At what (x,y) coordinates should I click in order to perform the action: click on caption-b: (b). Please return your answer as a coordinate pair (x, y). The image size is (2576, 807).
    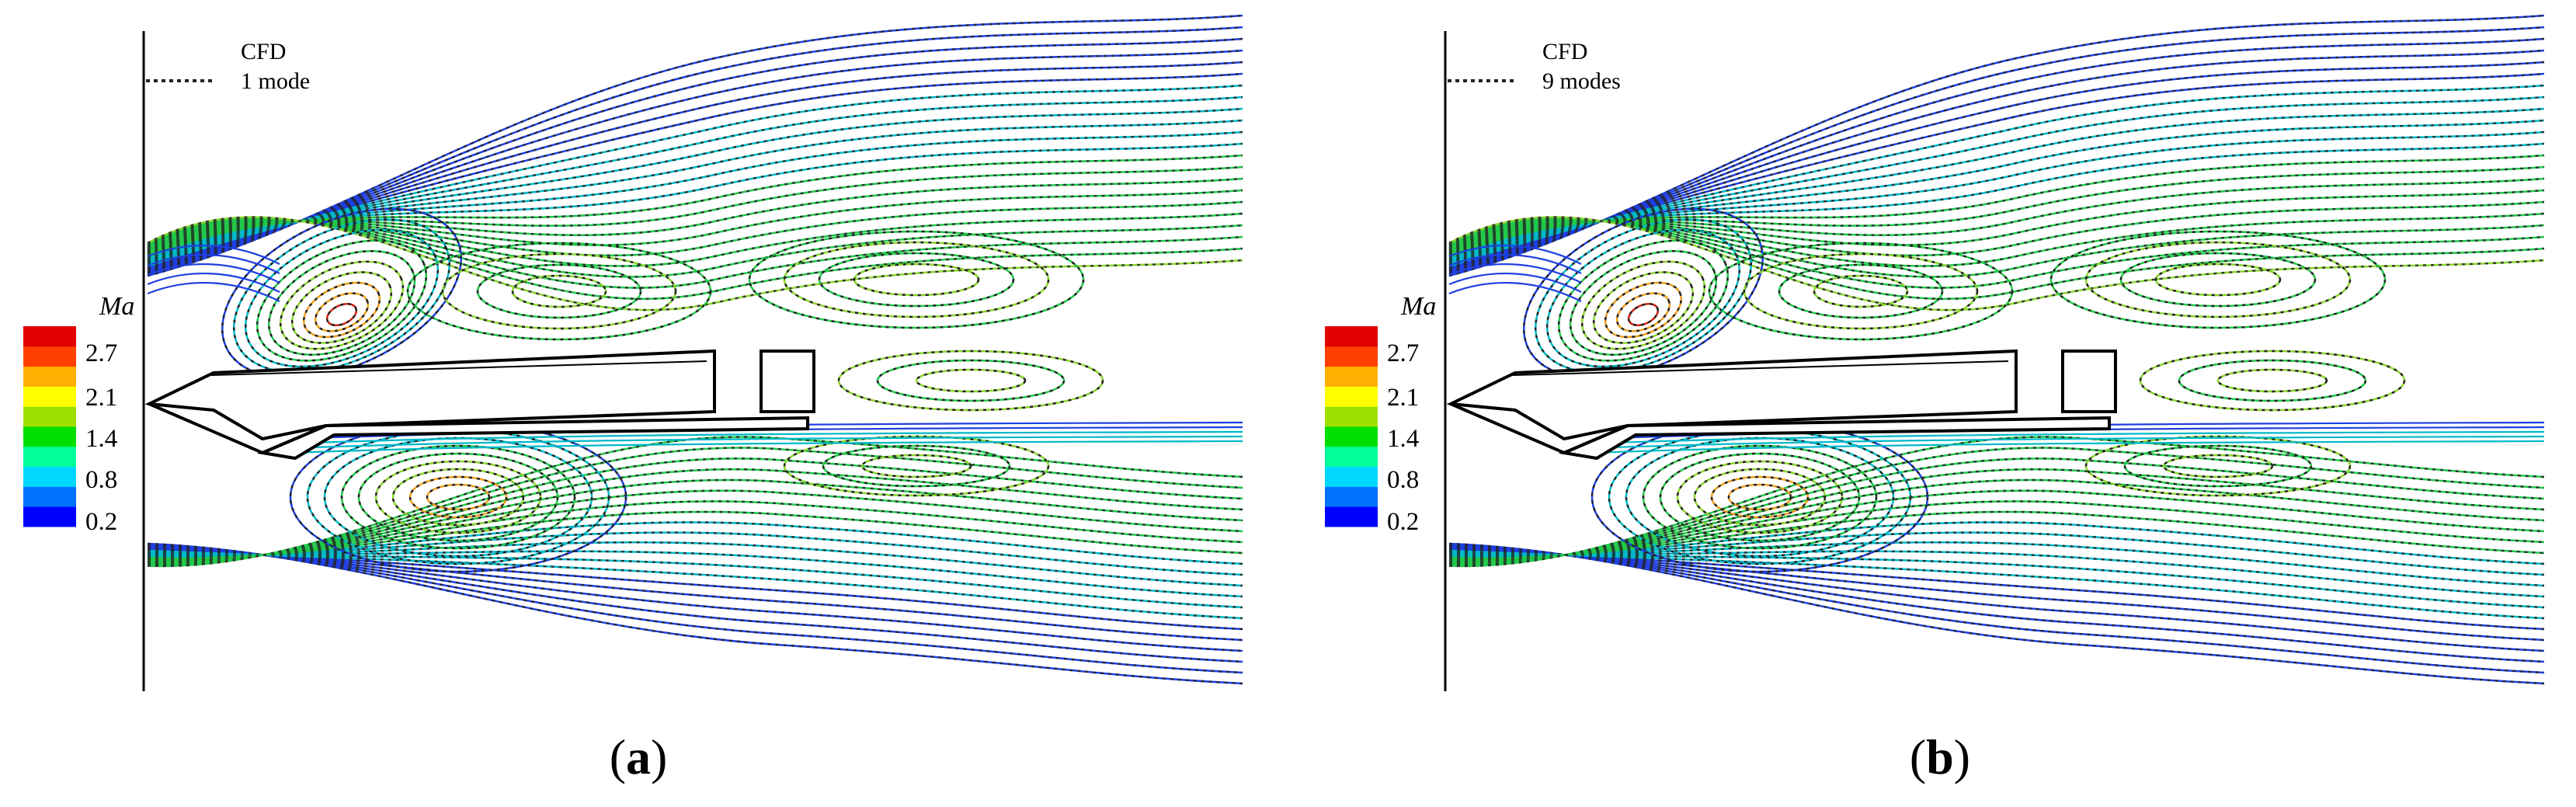
    Looking at the image, I should click on (1940, 757).